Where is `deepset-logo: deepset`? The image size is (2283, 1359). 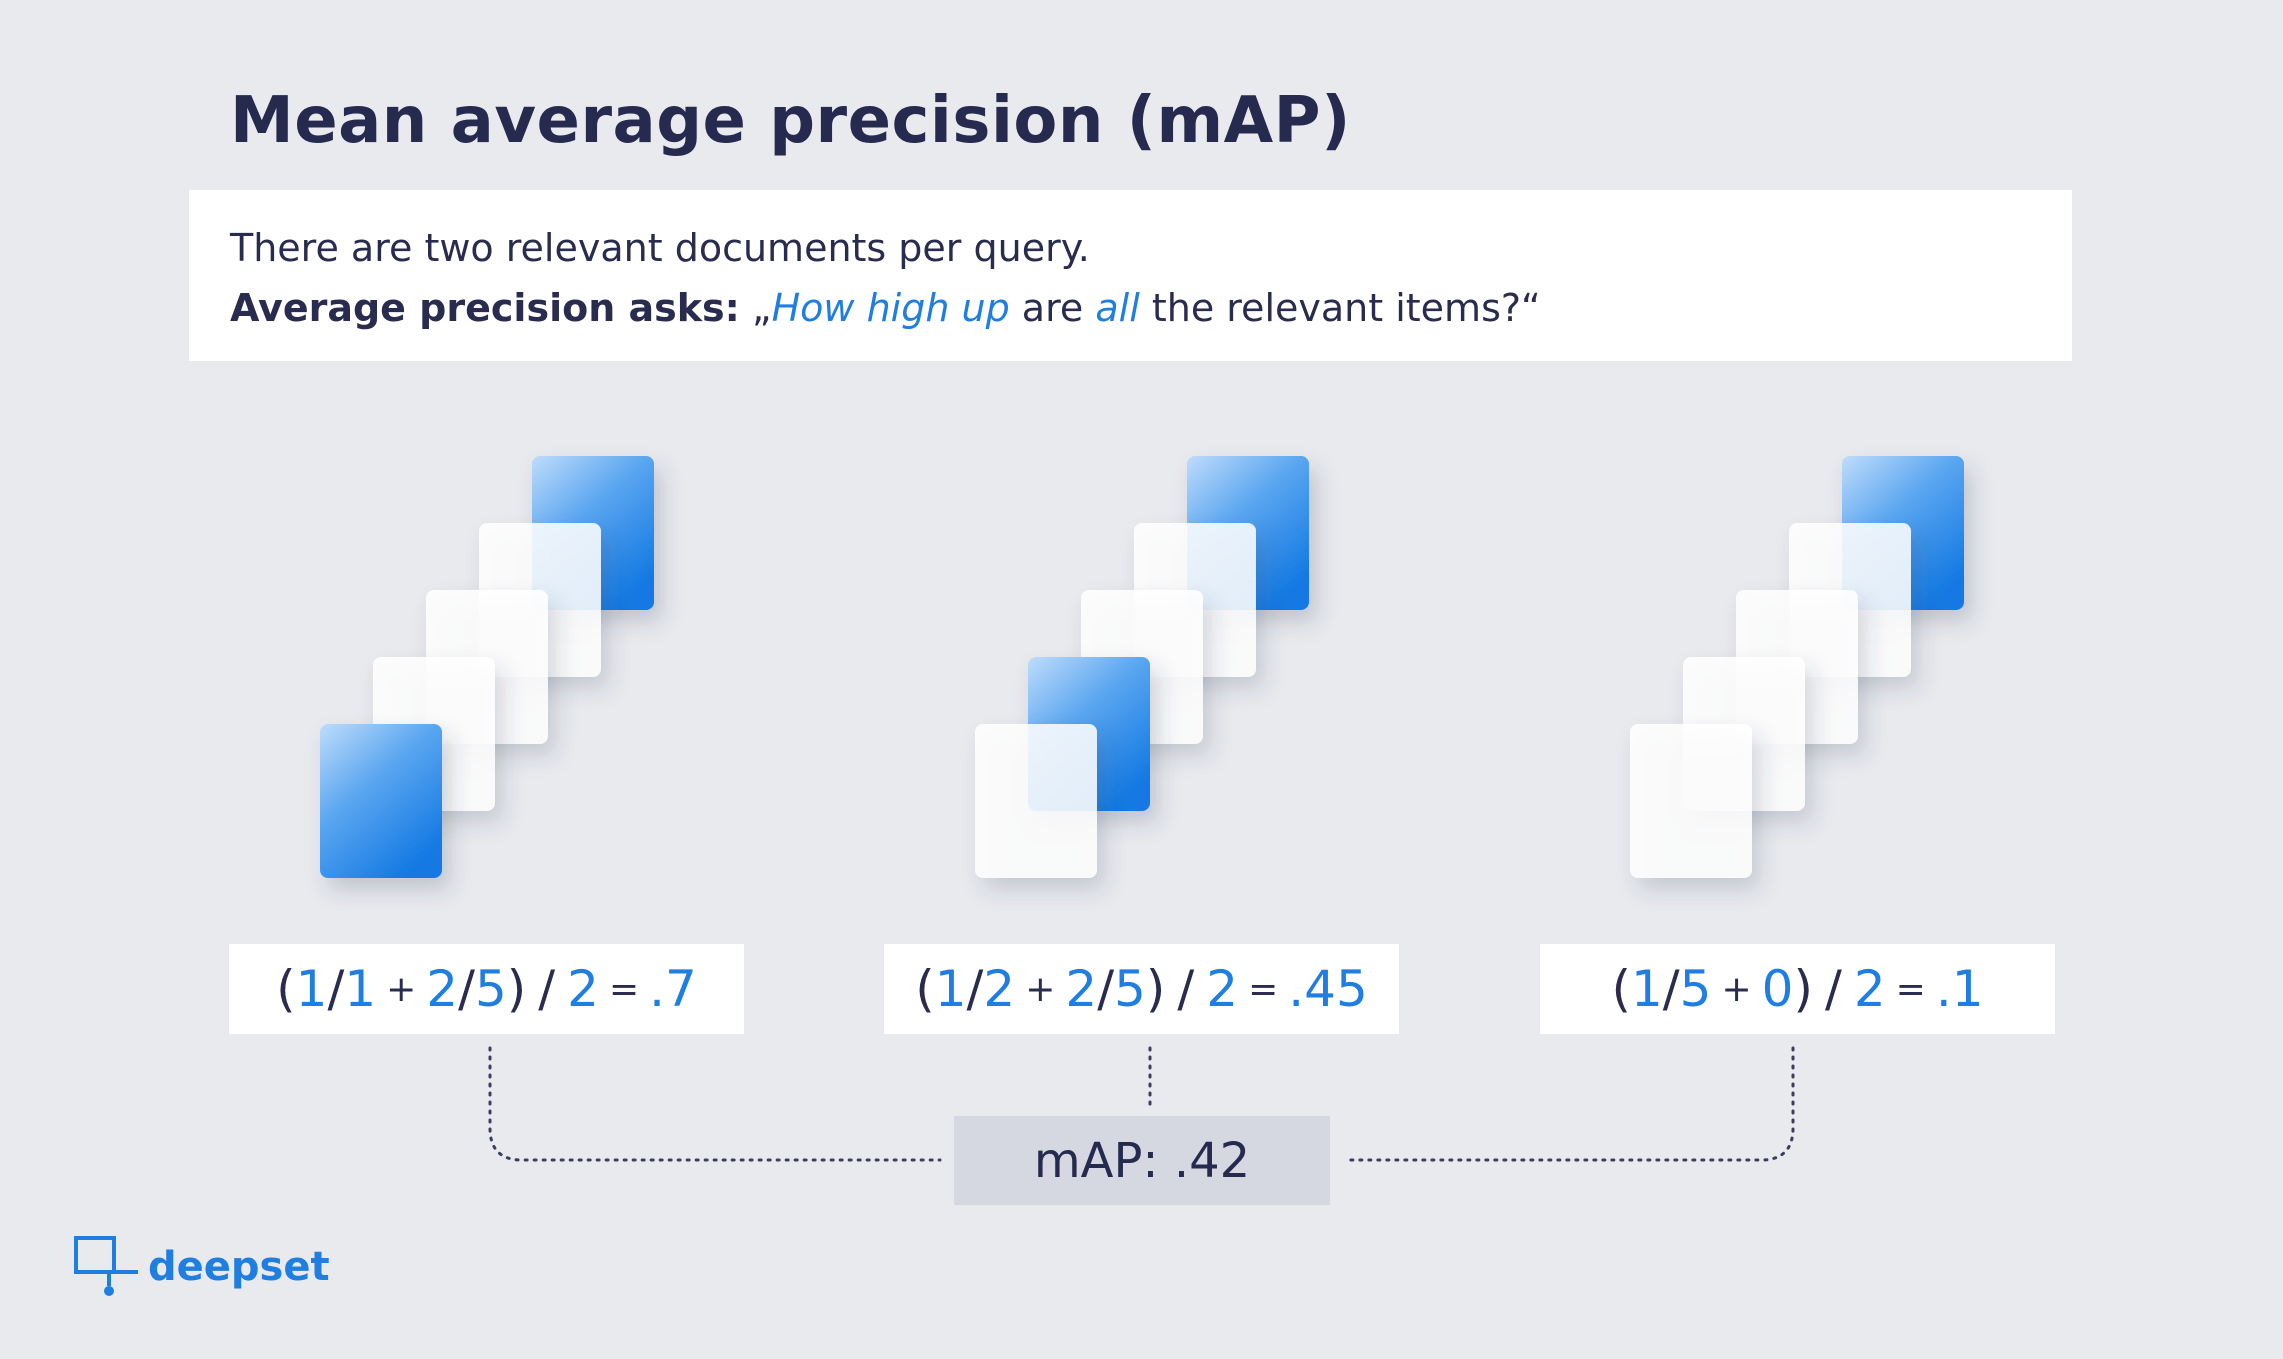
deepset-logo: deepset is located at coordinates (202, 1267).